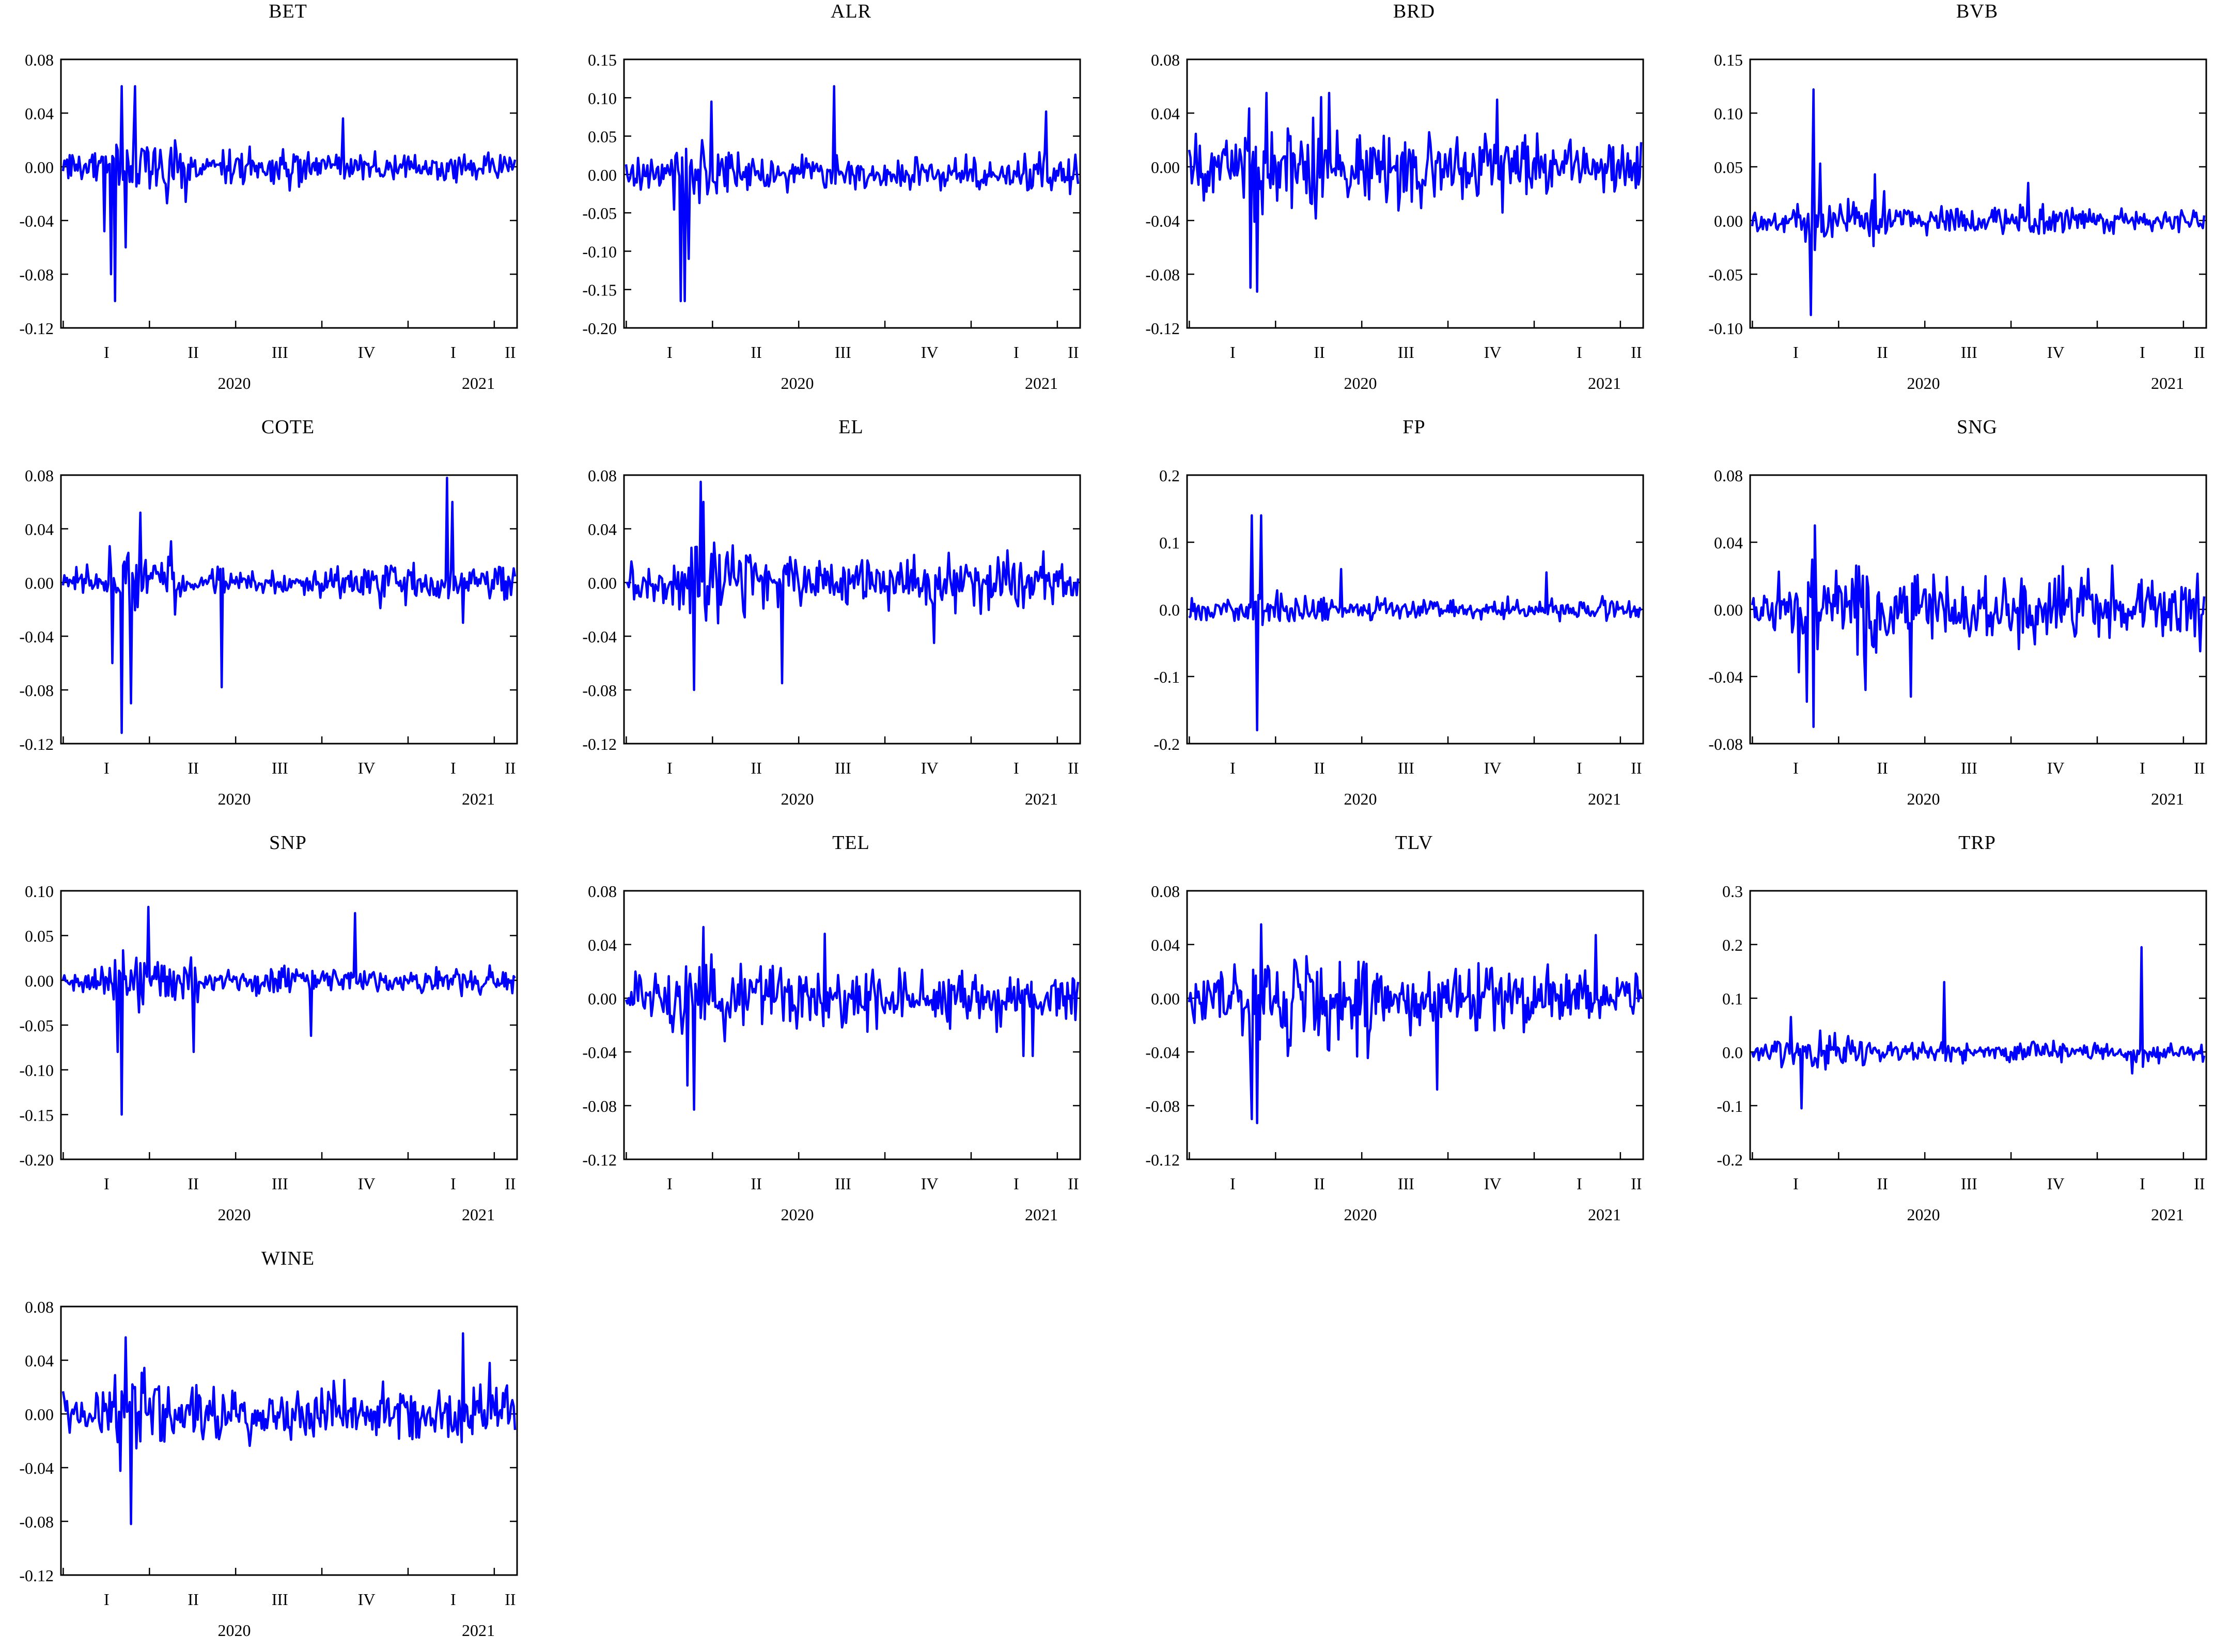  Describe the element at coordinates (1977, 11) in the screenshot. I see `chart-title: BVB` at that location.